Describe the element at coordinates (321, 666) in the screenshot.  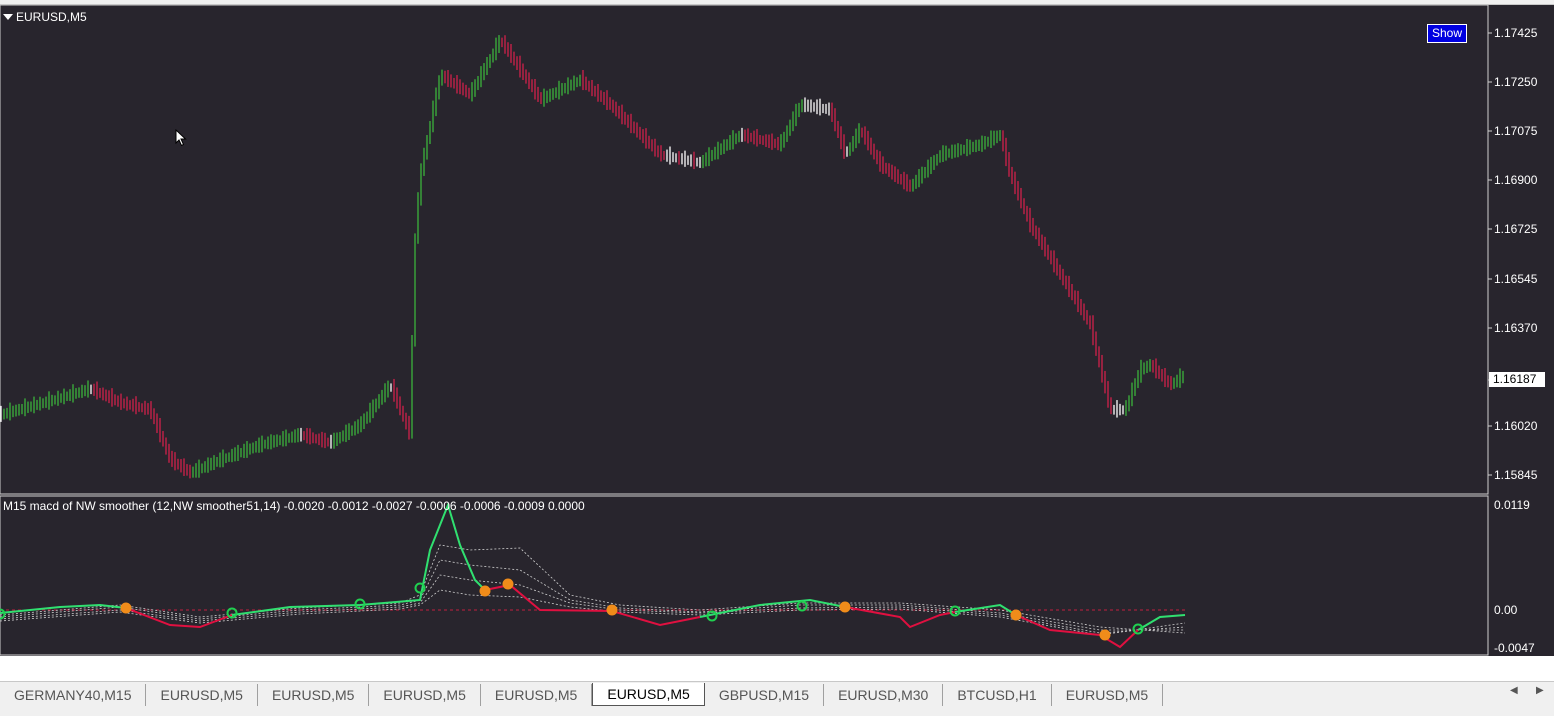
I see `time-axis-label: 22 Aug 11:45` at that location.